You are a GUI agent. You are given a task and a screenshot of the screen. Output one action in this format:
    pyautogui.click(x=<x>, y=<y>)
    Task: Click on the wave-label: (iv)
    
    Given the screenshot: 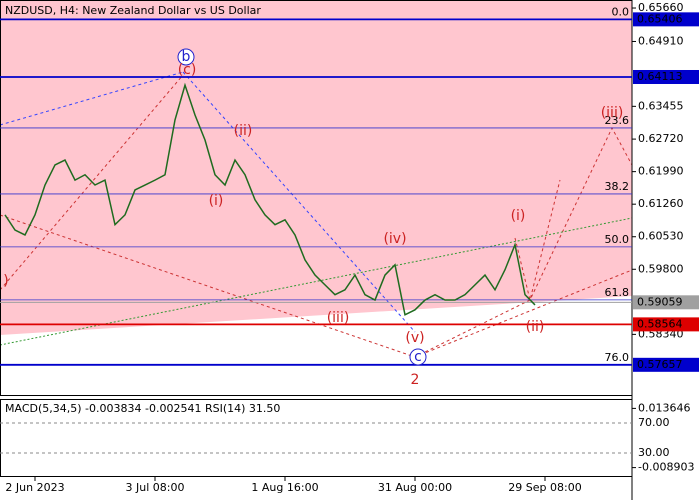 What is the action you would take?
    pyautogui.click(x=394, y=239)
    